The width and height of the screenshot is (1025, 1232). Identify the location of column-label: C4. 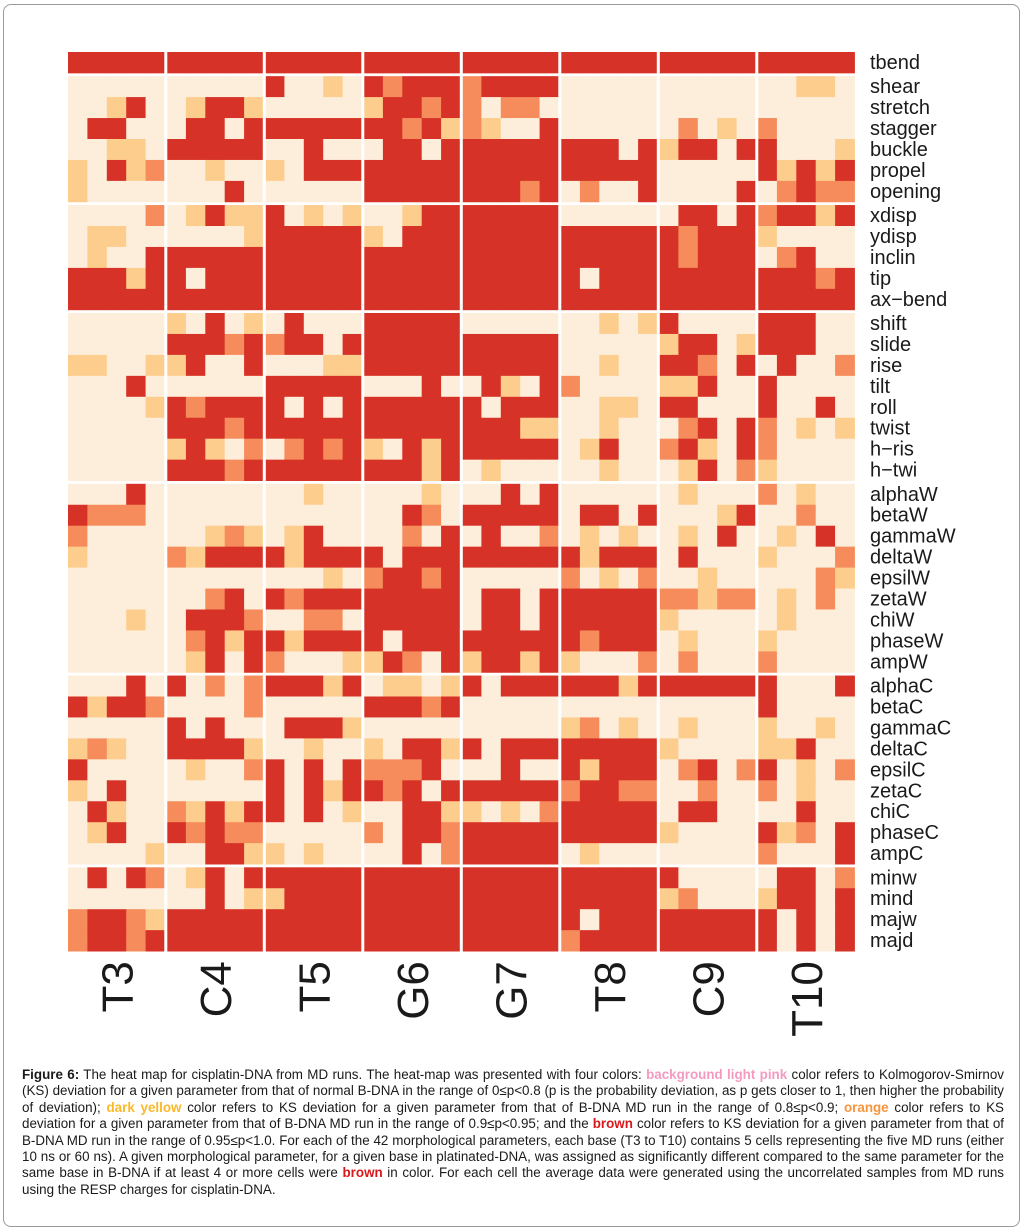
(216, 989).